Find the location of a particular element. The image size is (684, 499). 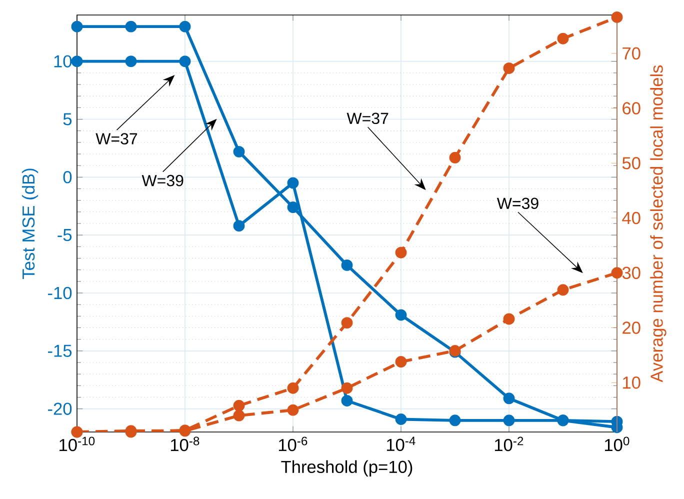

x-tick-label: 10$^{-10}$ is located at coordinates (77, 444).